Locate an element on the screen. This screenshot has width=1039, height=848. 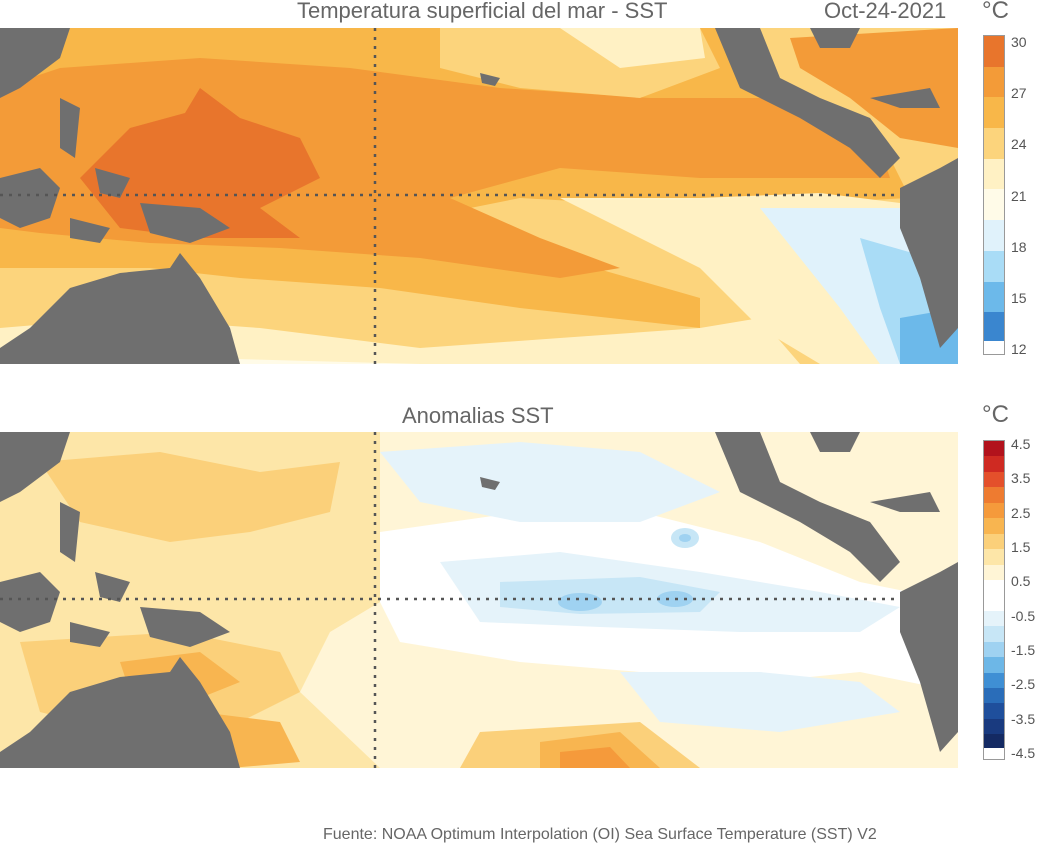
sst-colorbar-tick: 30 is located at coordinates (1019, 42).